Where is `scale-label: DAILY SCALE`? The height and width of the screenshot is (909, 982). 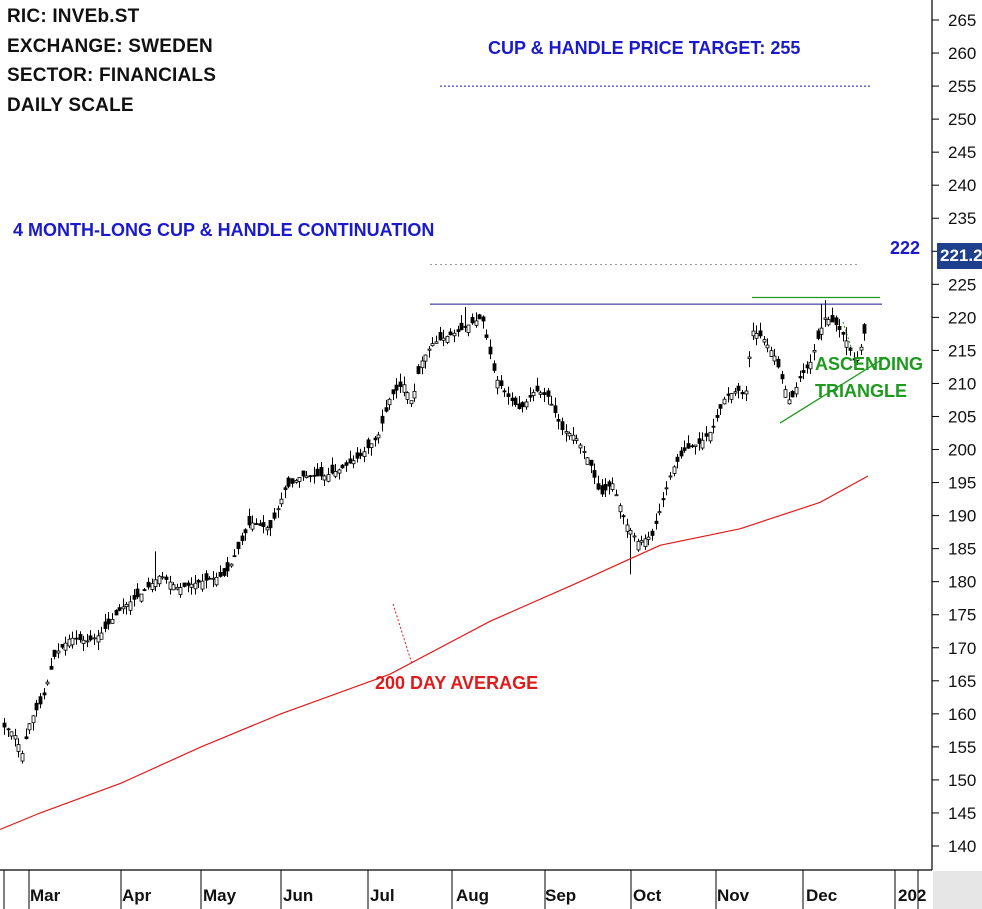 scale-label: DAILY SCALE is located at coordinates (70, 105).